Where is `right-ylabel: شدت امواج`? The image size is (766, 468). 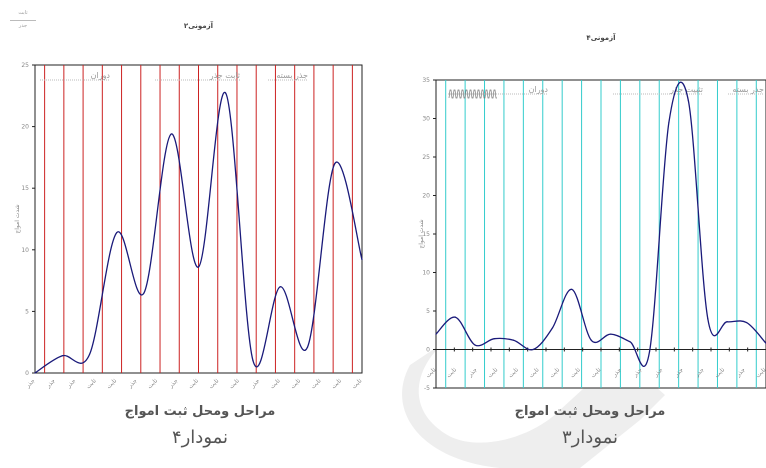
right-ylabel: شدت امواج is located at coordinates (421, 233).